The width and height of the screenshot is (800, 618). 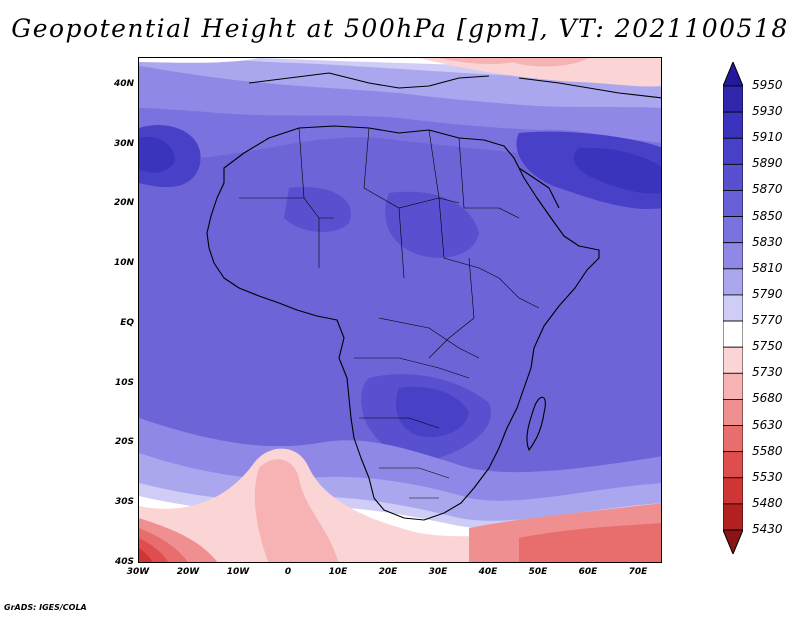 What do you see at coordinates (767, 293) in the screenshot?
I see `colorbar-label: 5790` at bounding box center [767, 293].